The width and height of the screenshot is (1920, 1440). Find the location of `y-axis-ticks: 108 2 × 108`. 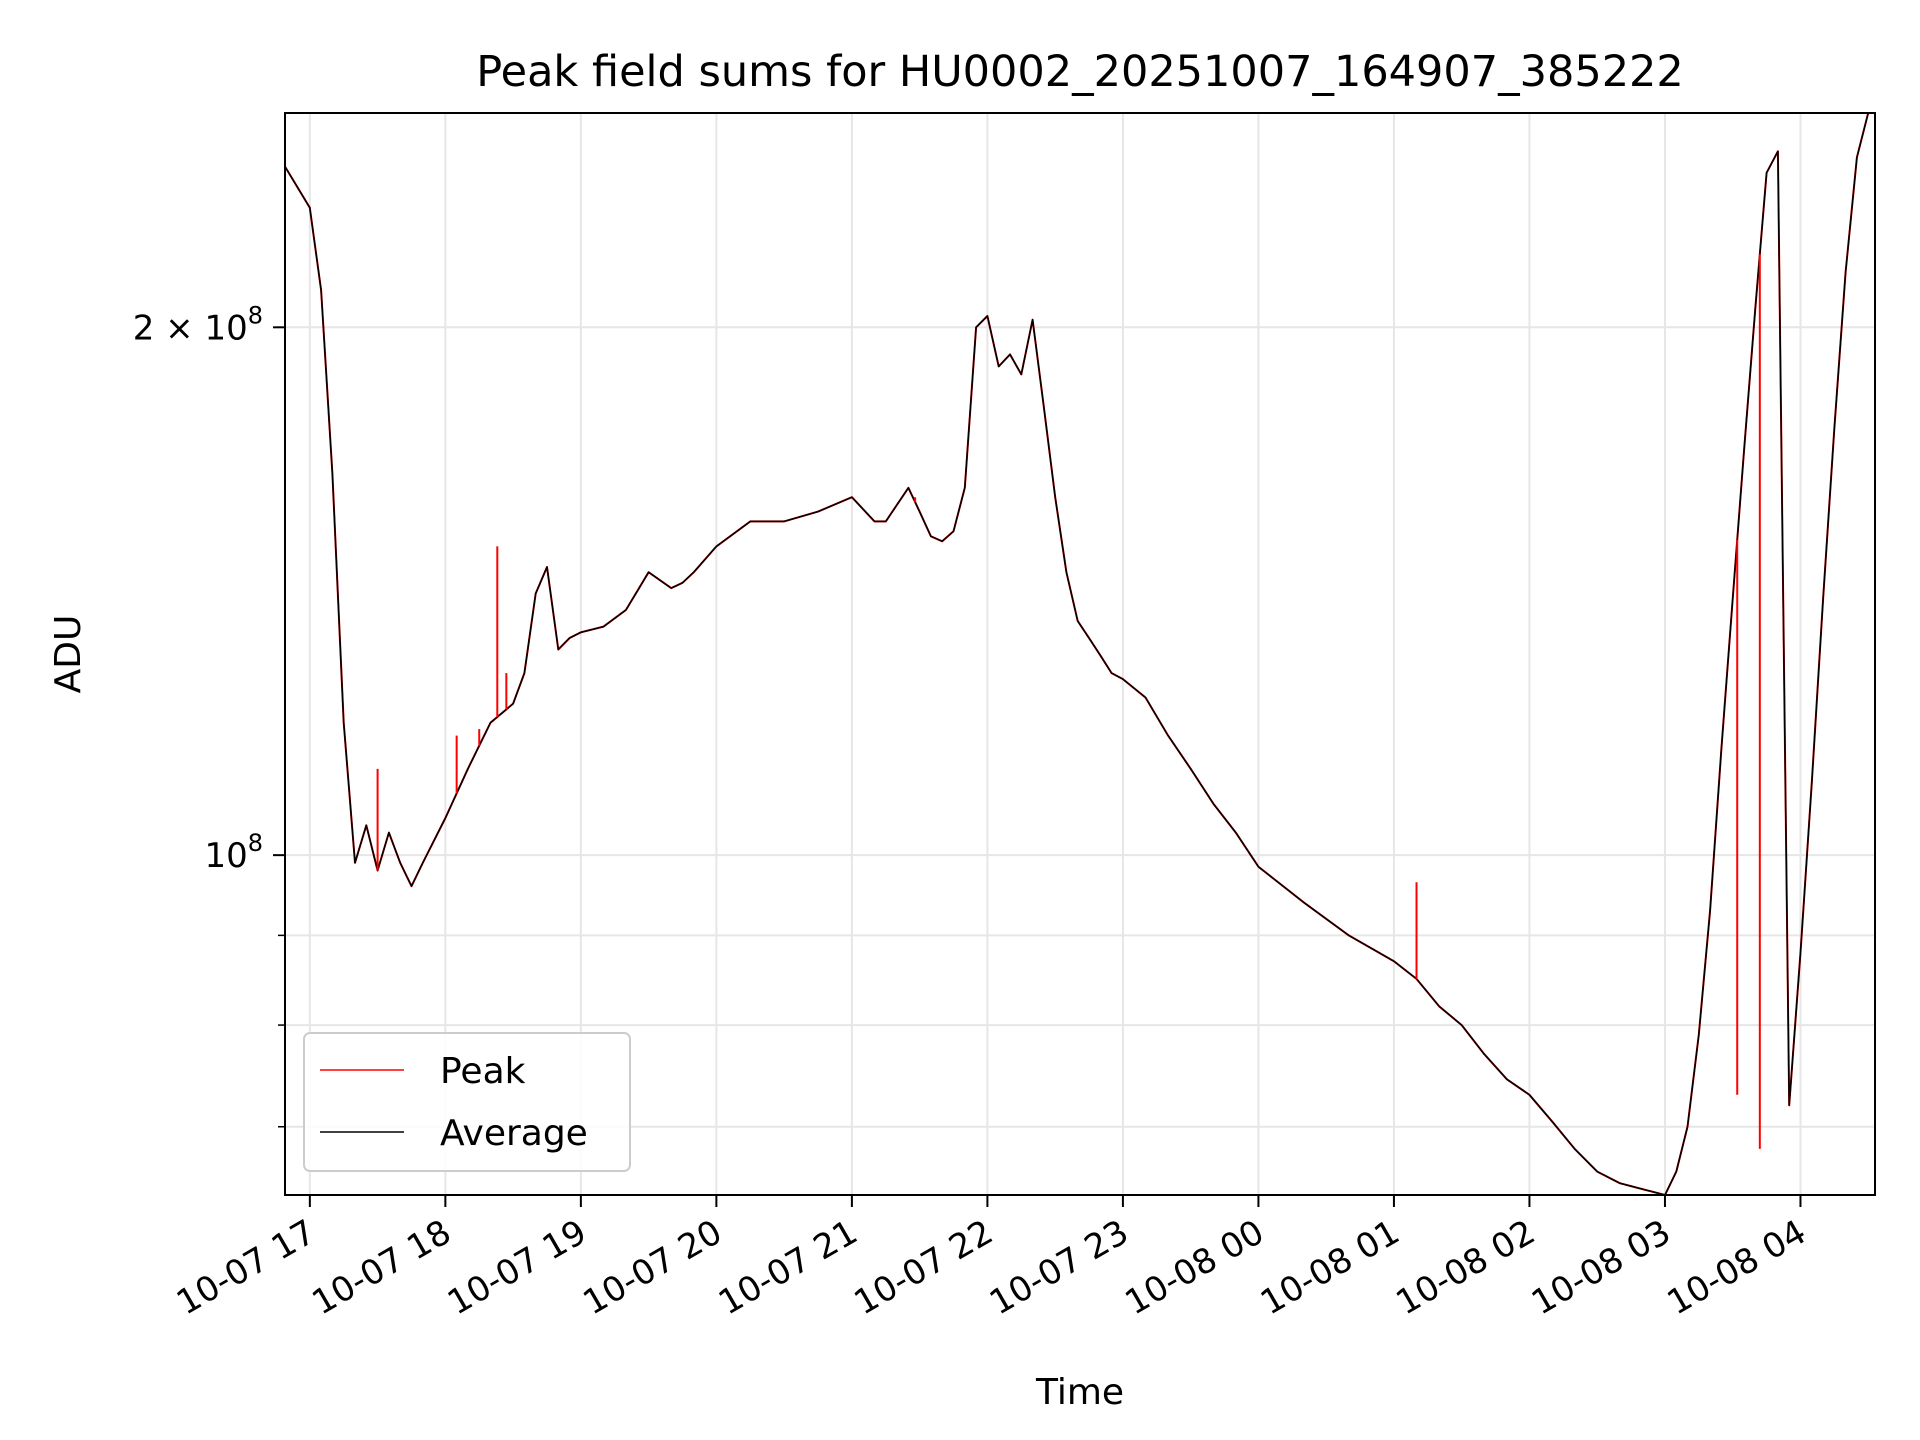

y-axis-ticks: 108 2 × 108 is located at coordinates (209, 714).